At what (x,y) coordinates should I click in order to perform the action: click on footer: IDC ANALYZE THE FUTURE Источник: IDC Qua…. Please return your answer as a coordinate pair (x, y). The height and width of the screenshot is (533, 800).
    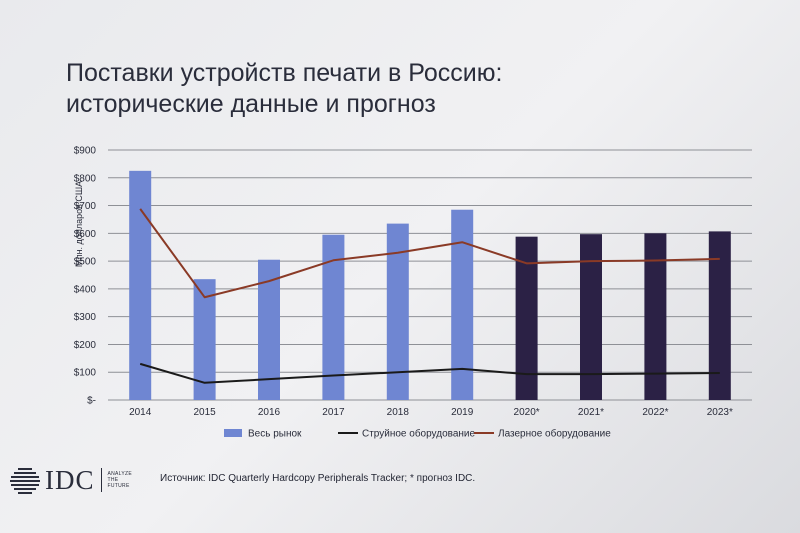
    Looking at the image, I should click on (400, 480).